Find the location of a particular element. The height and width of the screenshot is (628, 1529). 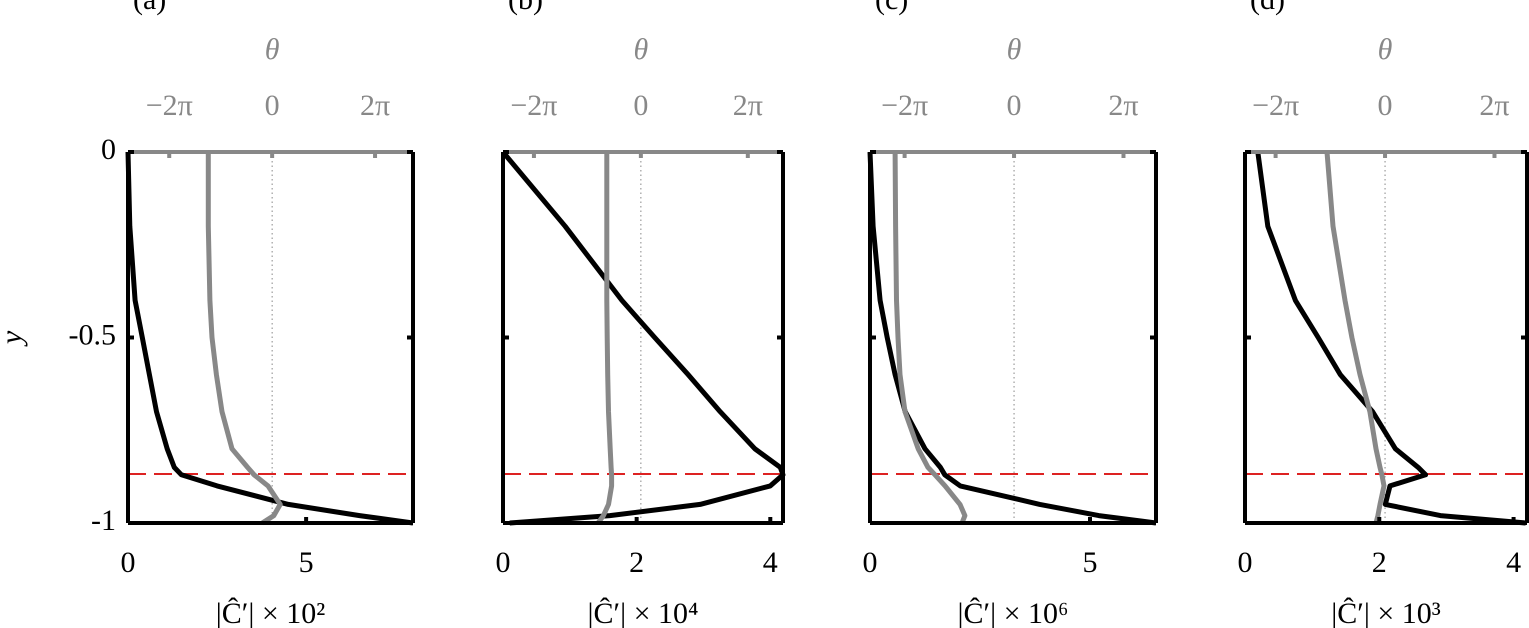

y-tick-label: -1 is located at coordinates (103, 520).